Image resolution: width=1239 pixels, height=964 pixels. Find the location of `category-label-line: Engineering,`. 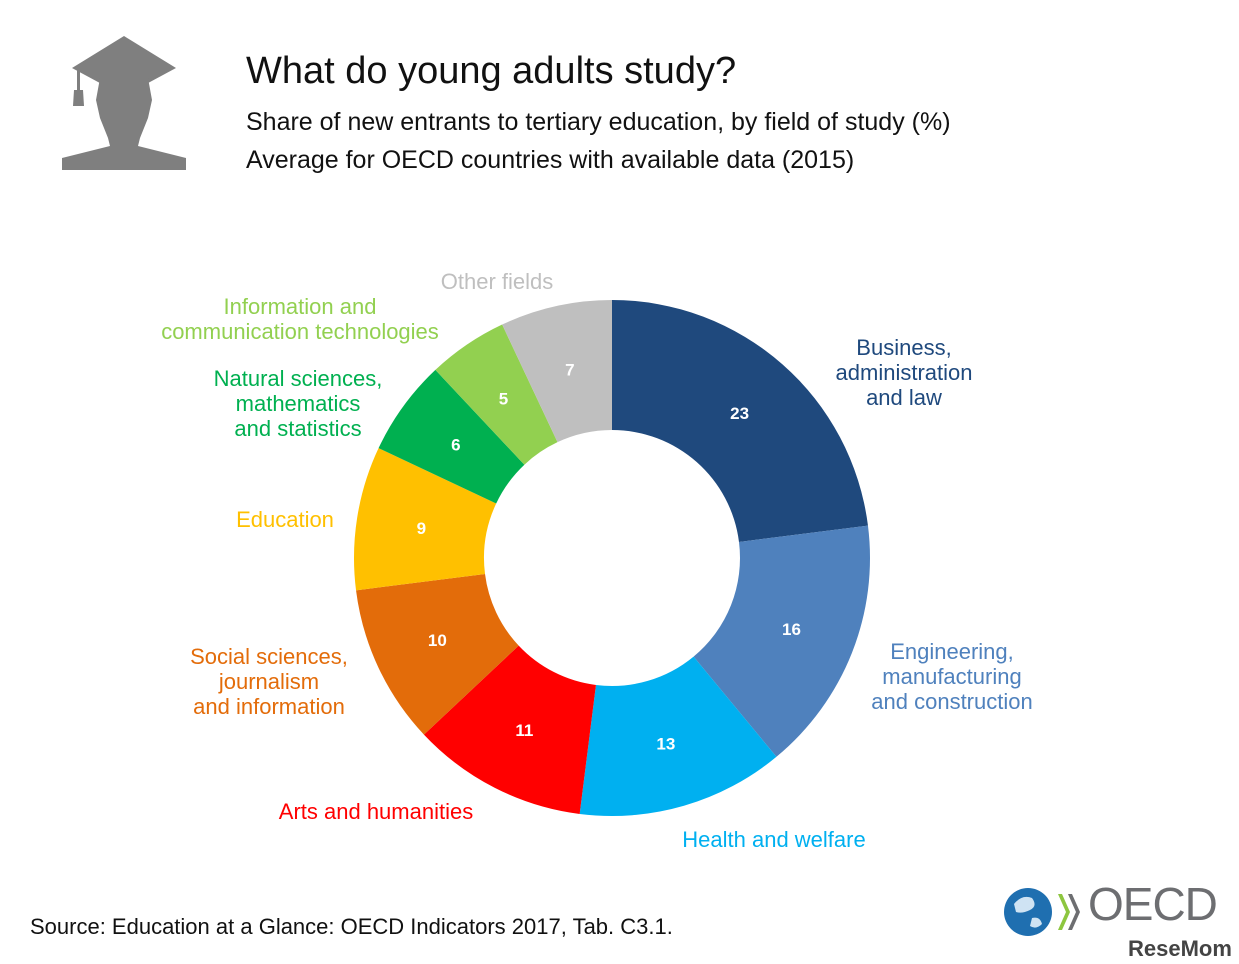

category-label-line: Engineering, is located at coordinates (952, 651).